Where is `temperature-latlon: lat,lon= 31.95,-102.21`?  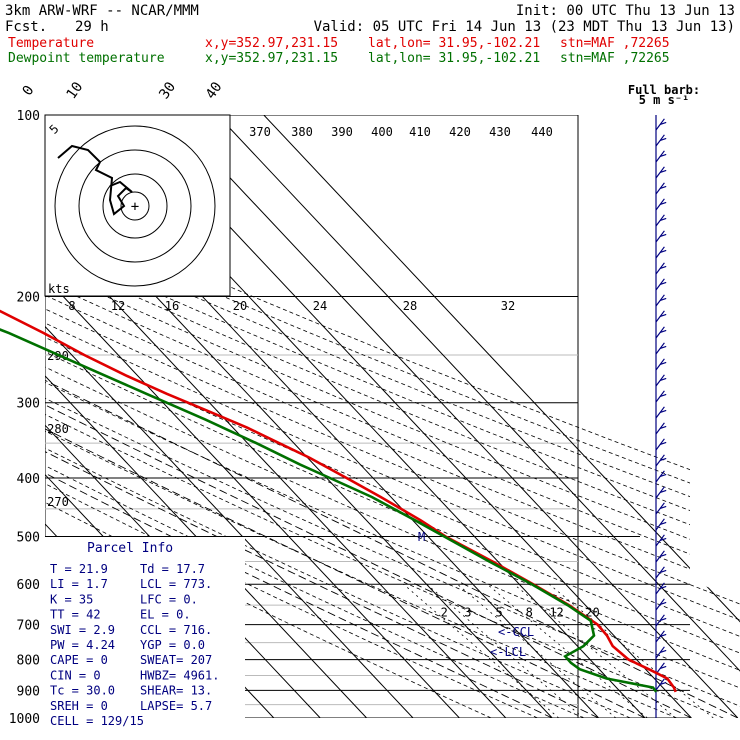 temperature-latlon: lat,lon= 31.95,-102.21 is located at coordinates (454, 43).